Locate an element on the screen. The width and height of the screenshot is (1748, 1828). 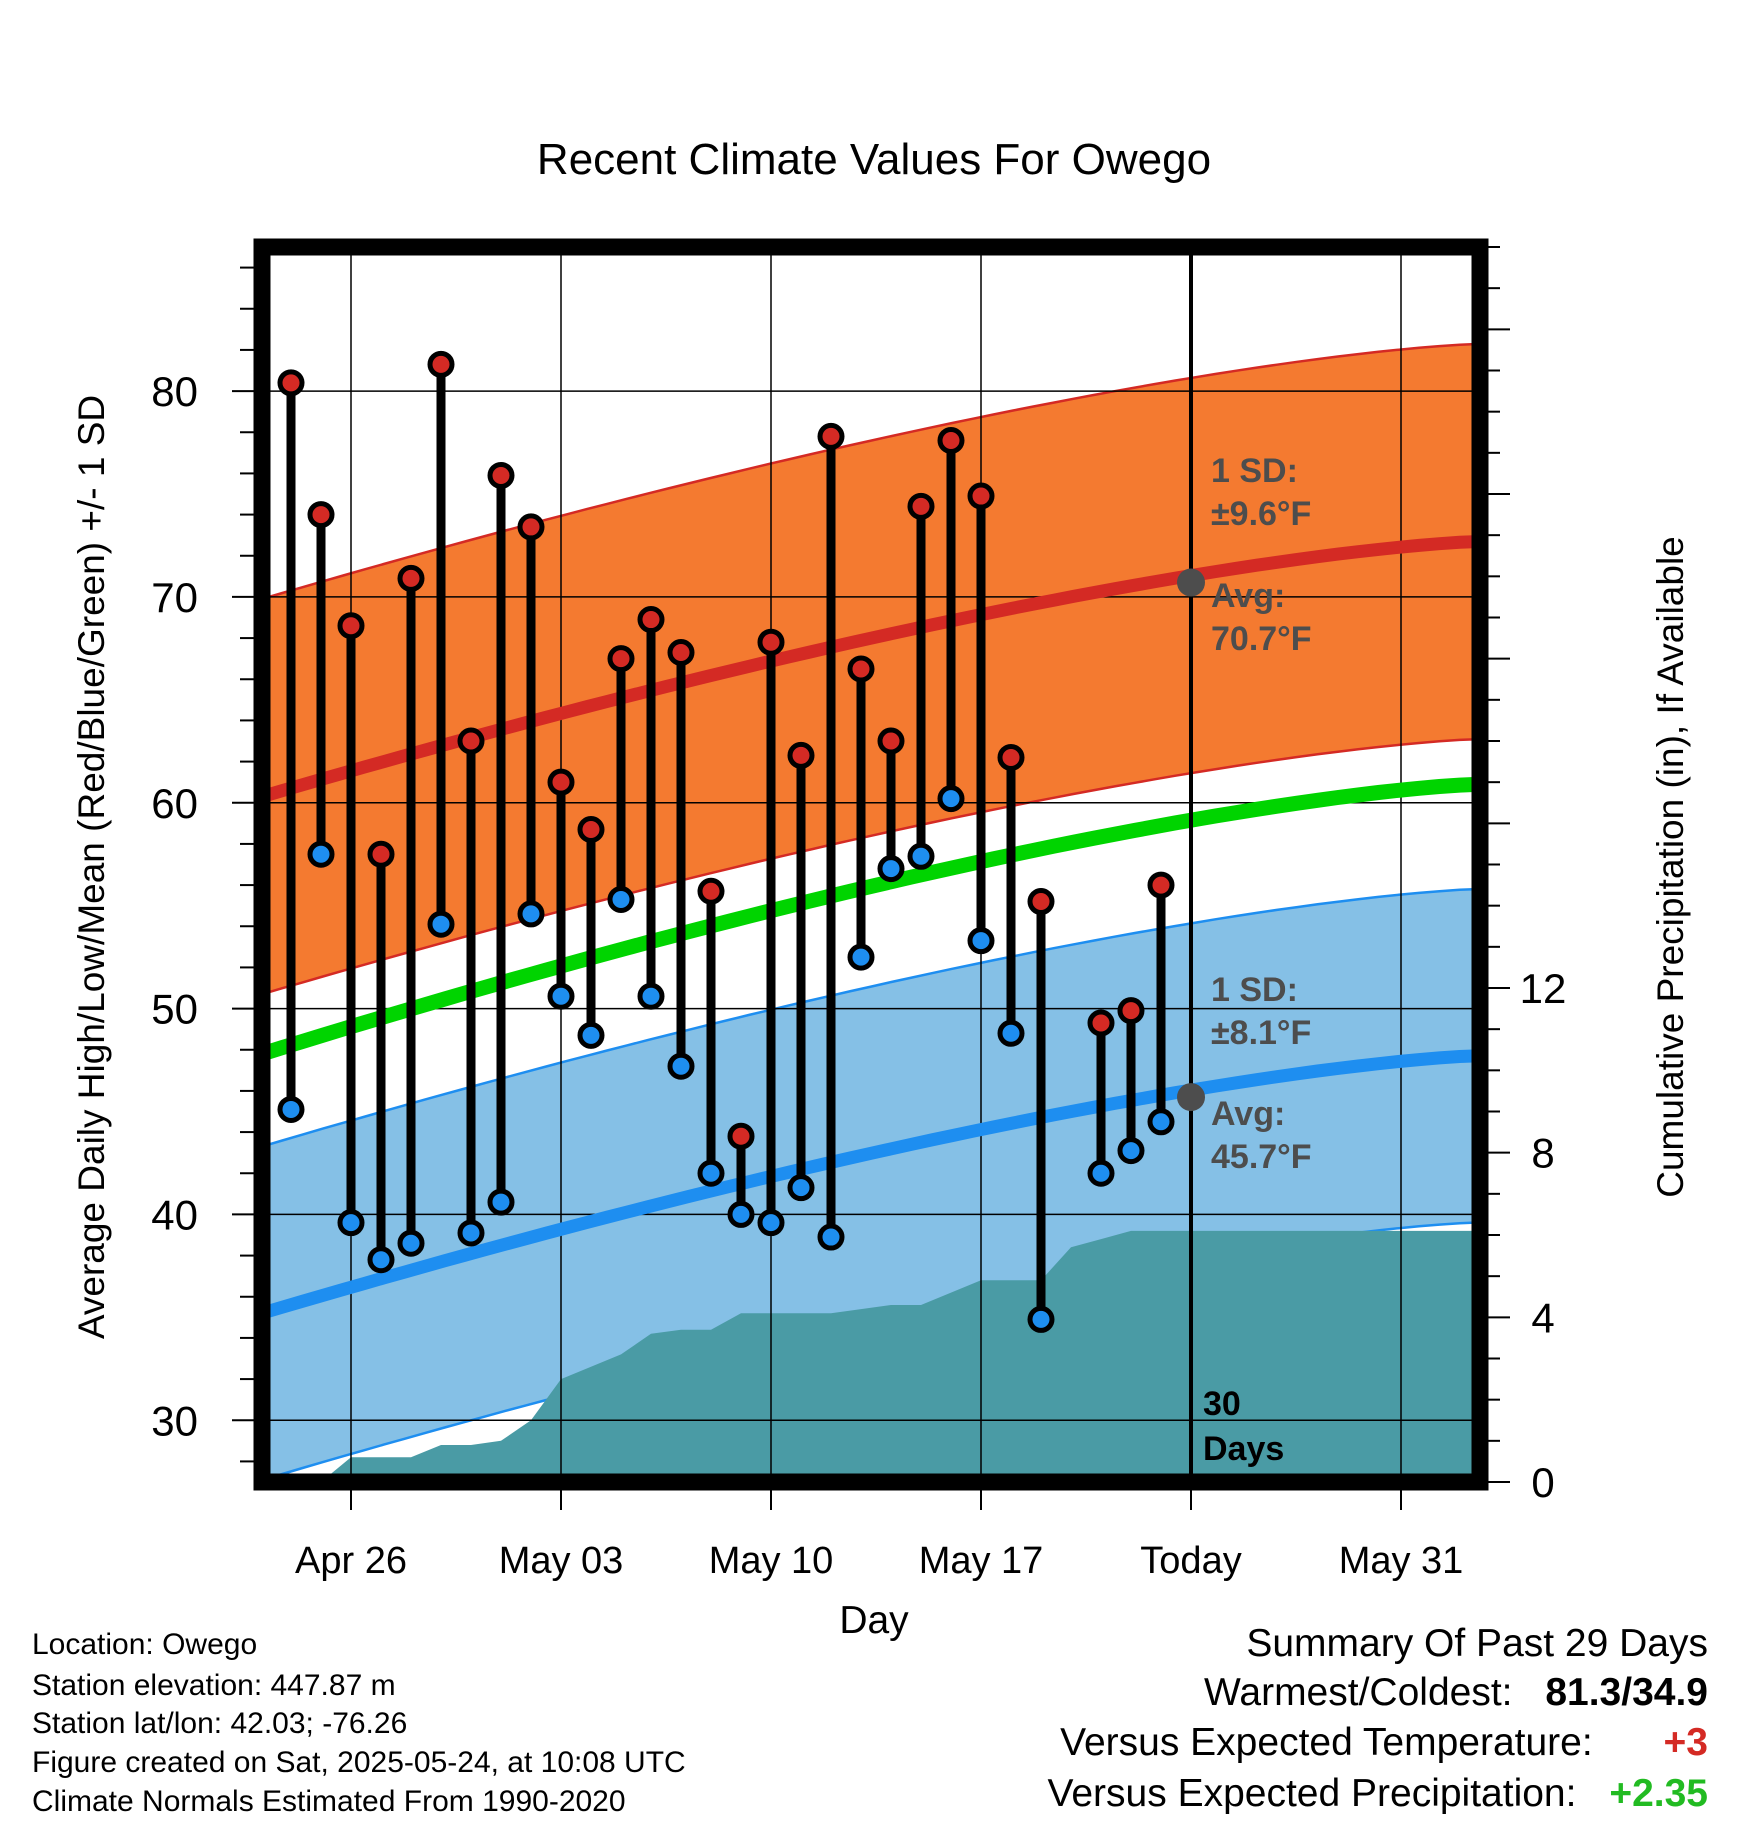
y-tick-label-30: 30 is located at coordinates (174, 1420).